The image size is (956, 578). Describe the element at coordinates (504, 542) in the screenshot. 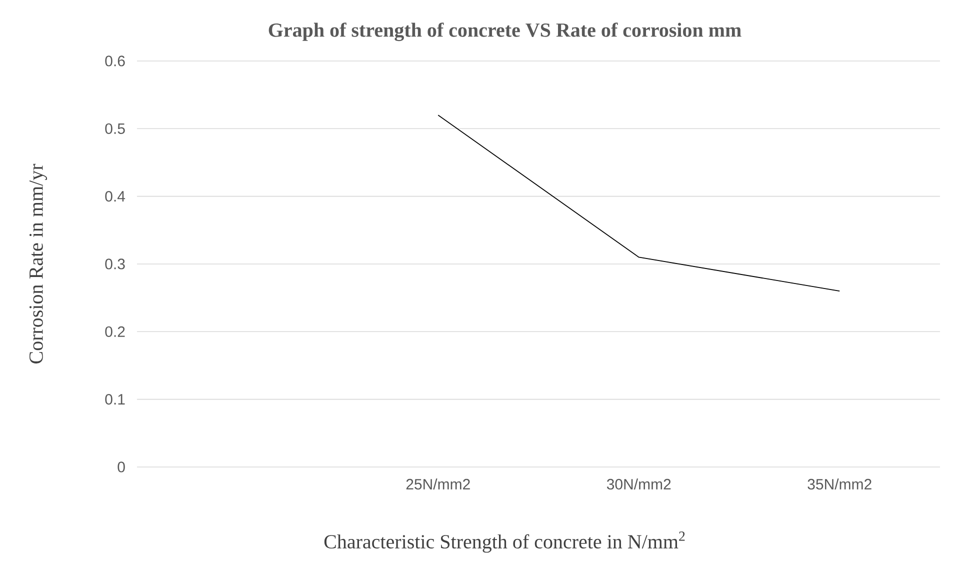

I see `x-axis-title: Characteristic Strength of concrete in N/mm$^{2}$` at that location.